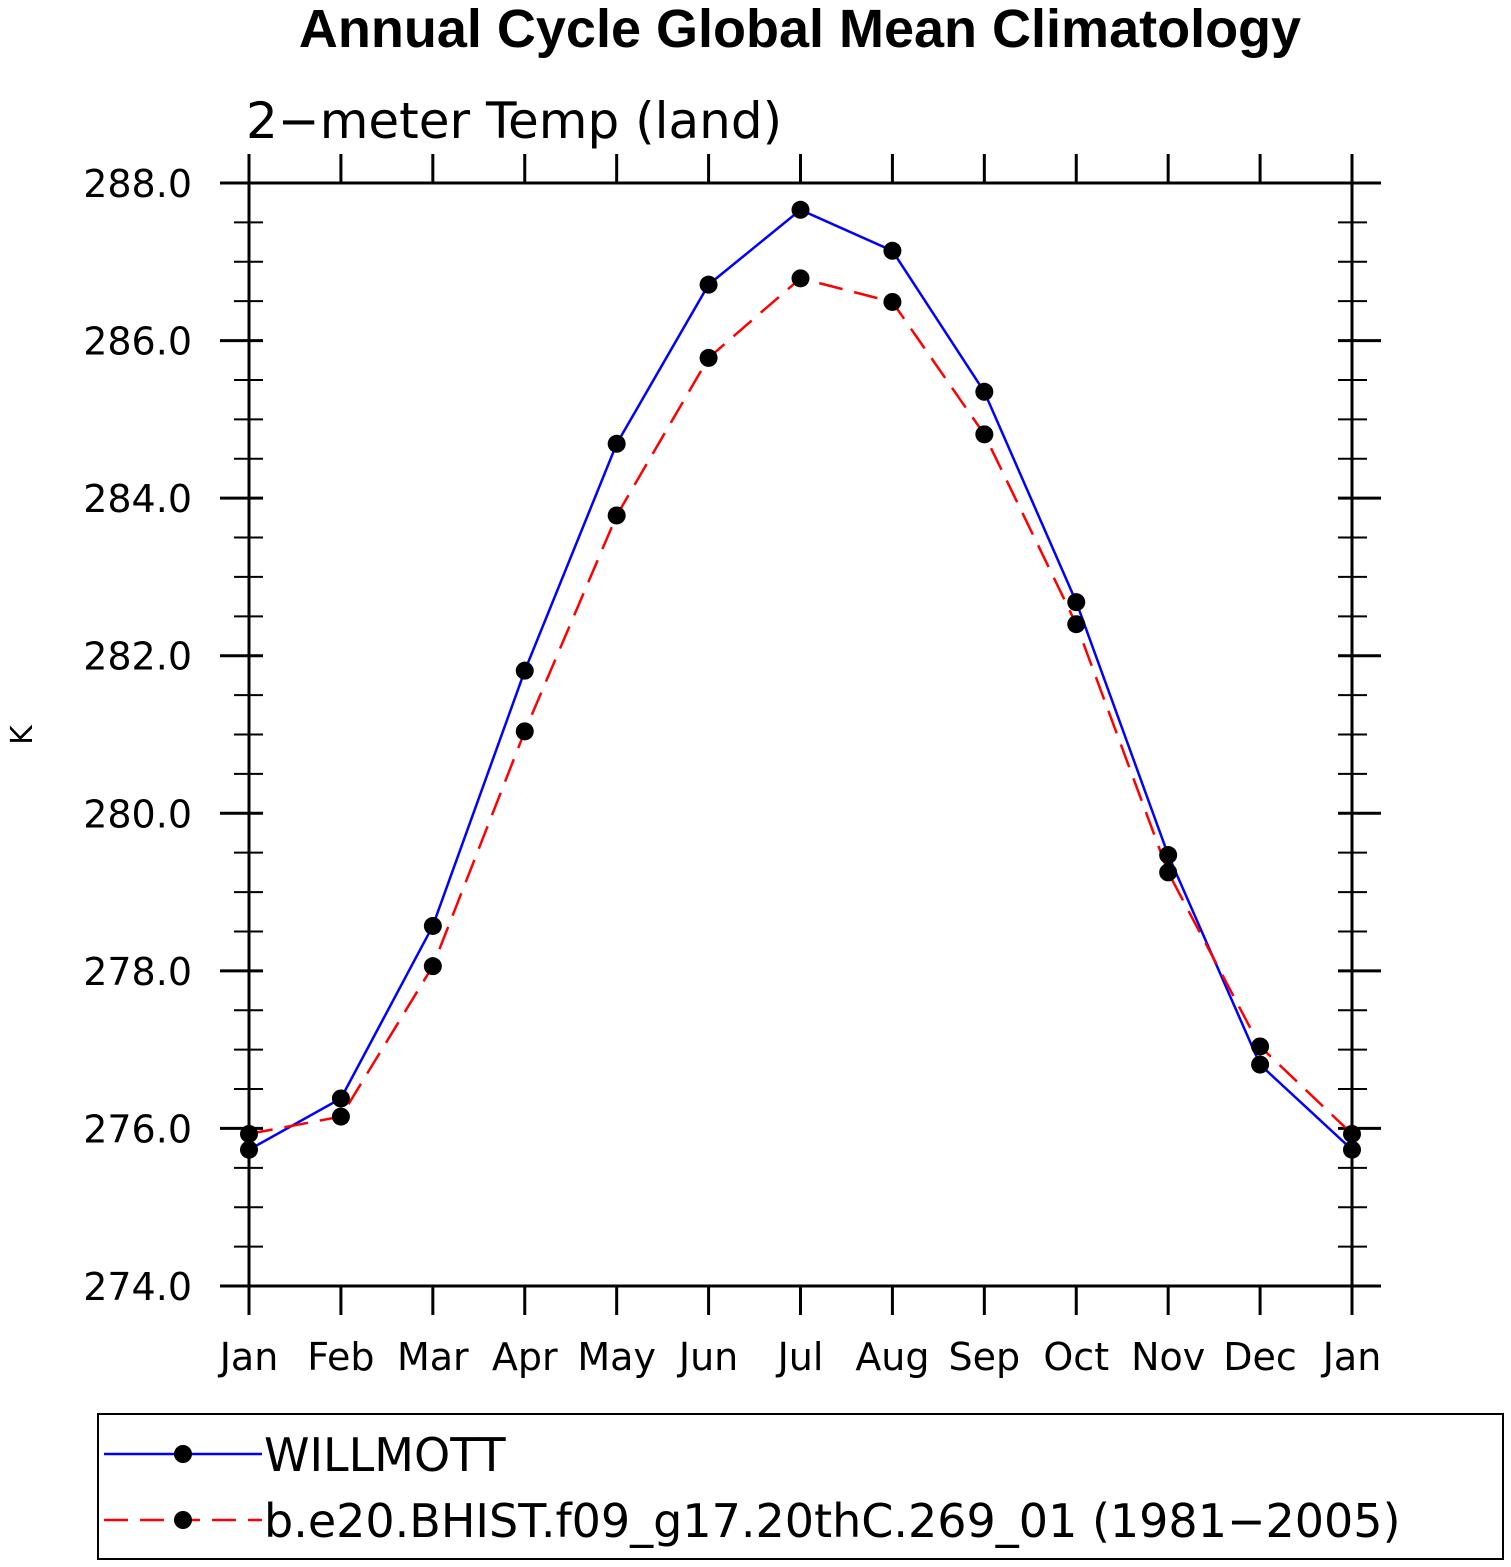 Image resolution: width=1511 pixels, height=1567 pixels. What do you see at coordinates (525, 1357) in the screenshot?
I see `x-tick-label: Apr` at bounding box center [525, 1357].